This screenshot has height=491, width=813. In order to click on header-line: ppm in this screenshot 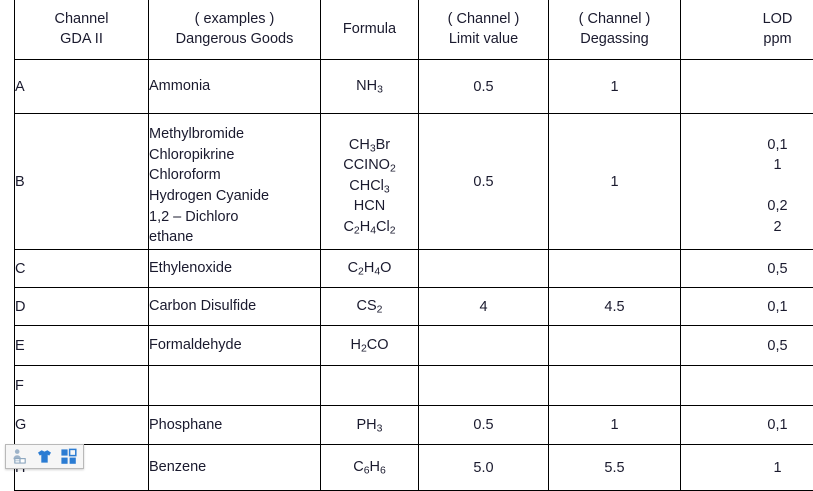, I will do `click(777, 38)`.